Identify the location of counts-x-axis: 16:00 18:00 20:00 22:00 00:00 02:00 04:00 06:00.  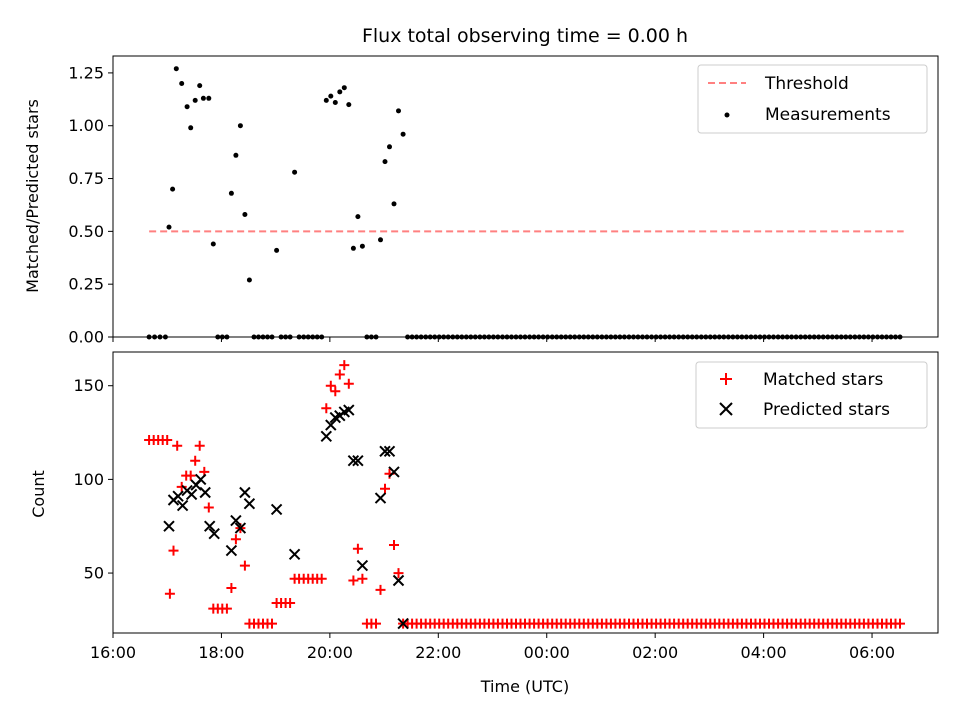
(492, 647).